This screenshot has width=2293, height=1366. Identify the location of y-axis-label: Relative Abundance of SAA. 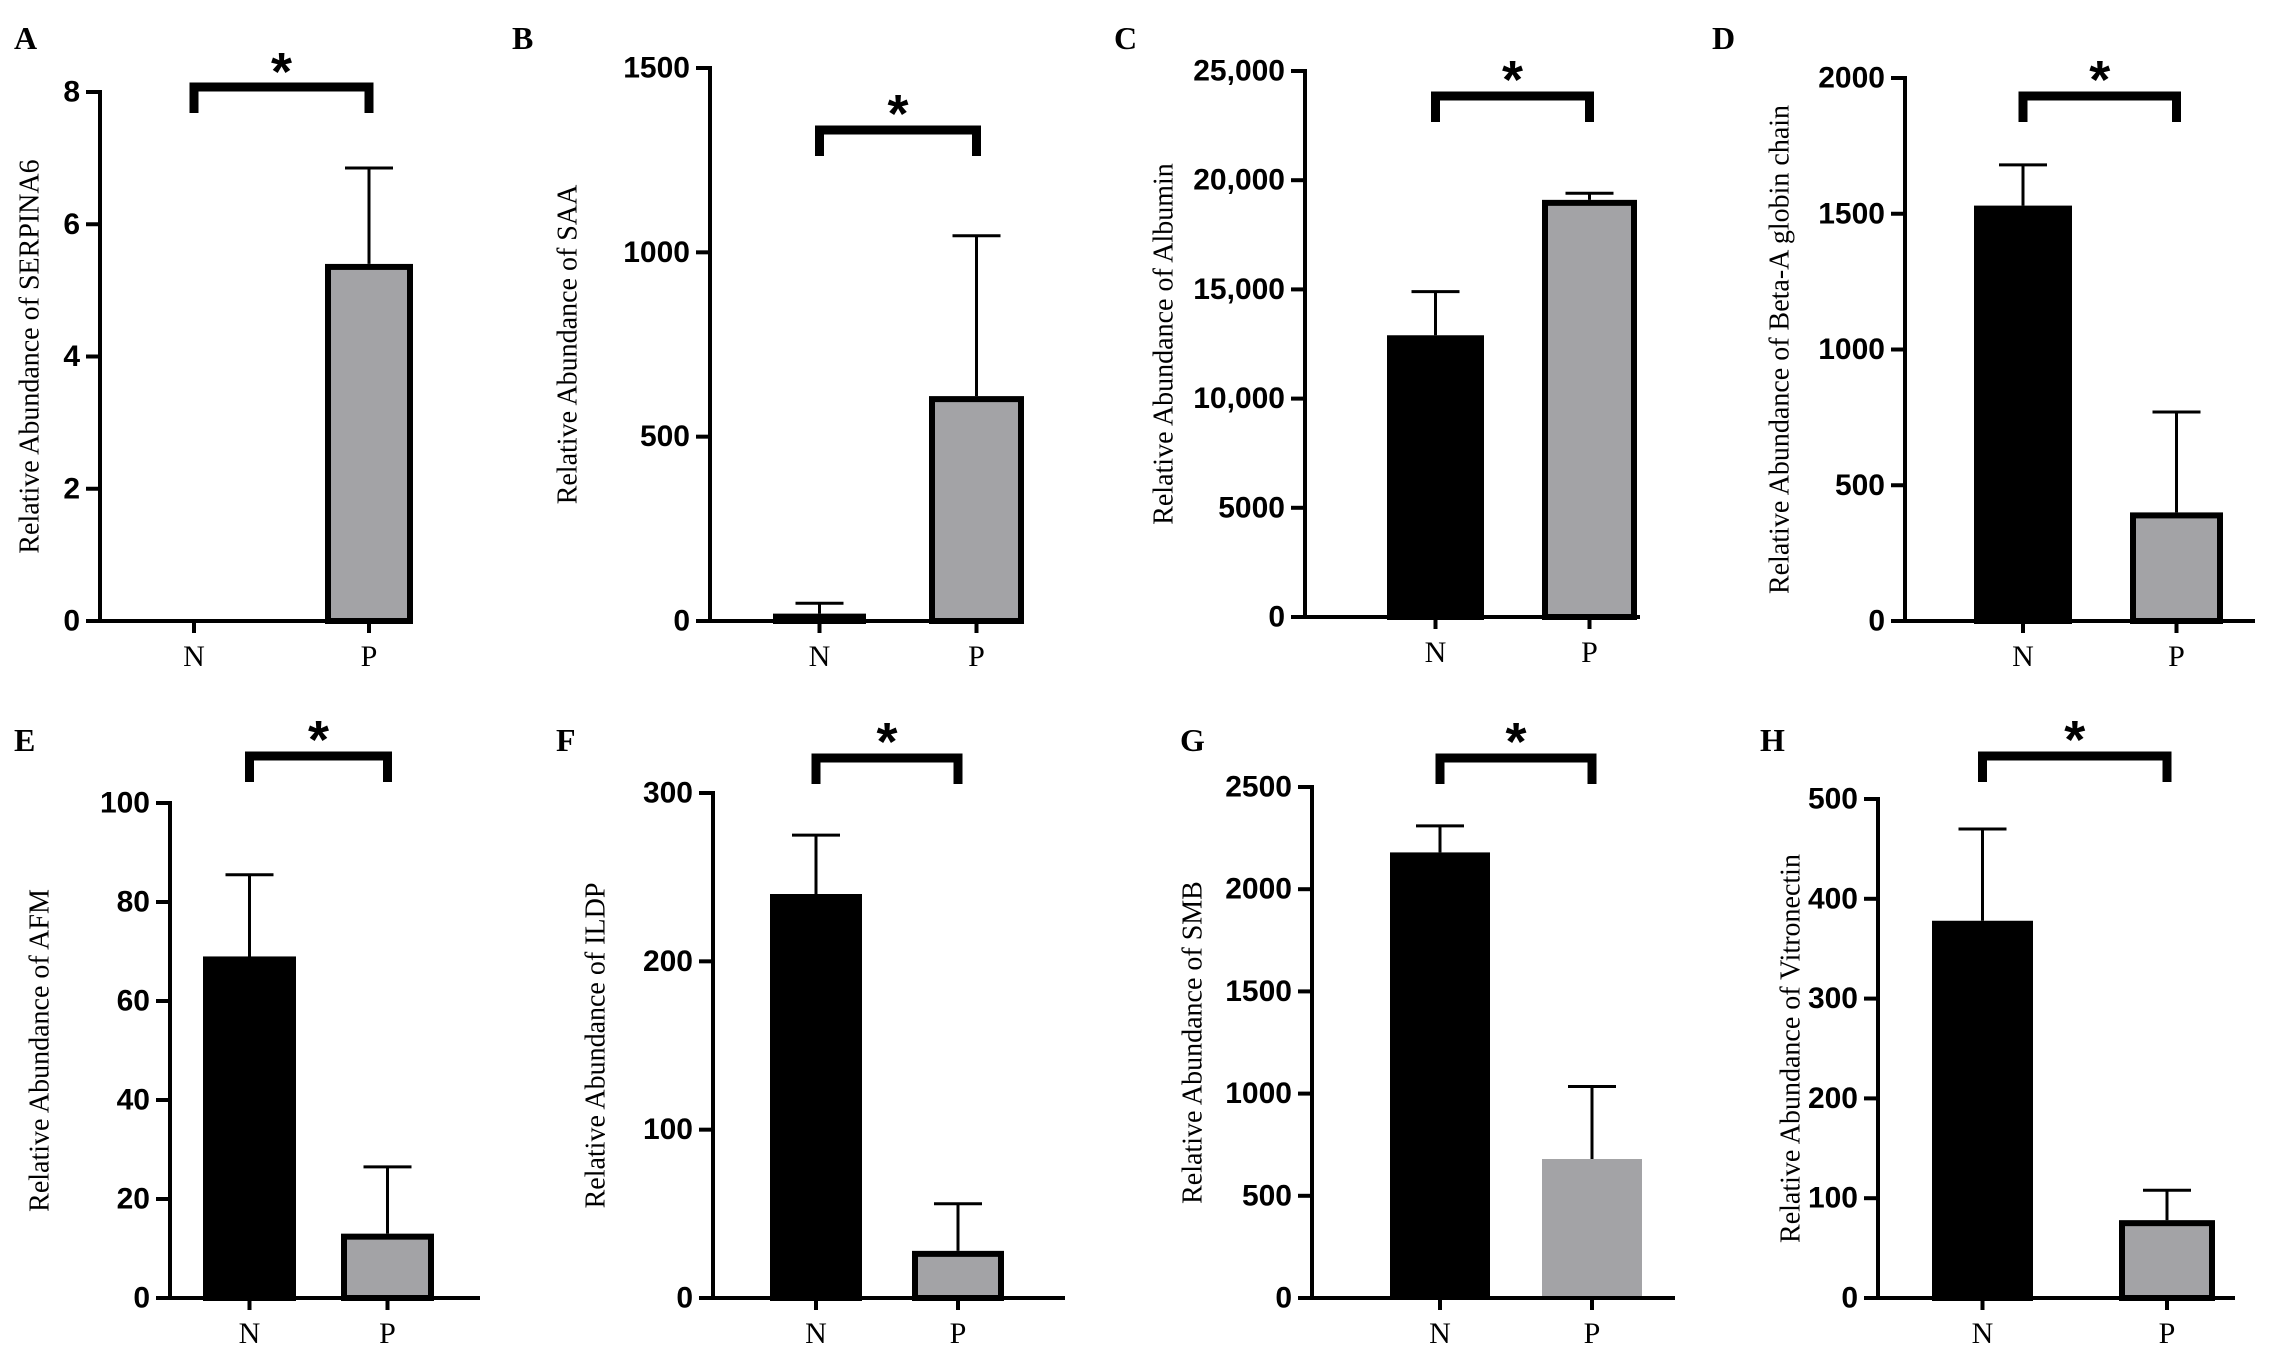
(568, 344).